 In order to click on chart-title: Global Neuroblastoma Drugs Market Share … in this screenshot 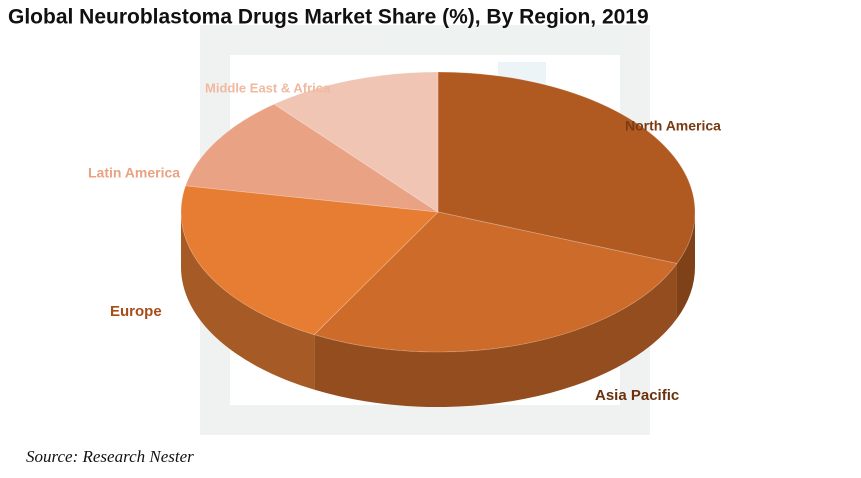, I will do `click(328, 17)`.